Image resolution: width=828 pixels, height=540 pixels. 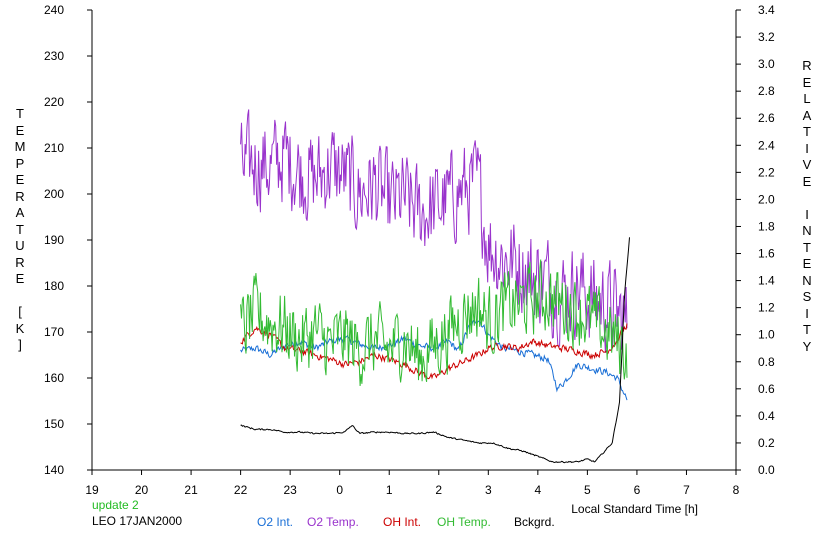 I want to click on right-tick-label: 1.8, so click(x=766, y=226).